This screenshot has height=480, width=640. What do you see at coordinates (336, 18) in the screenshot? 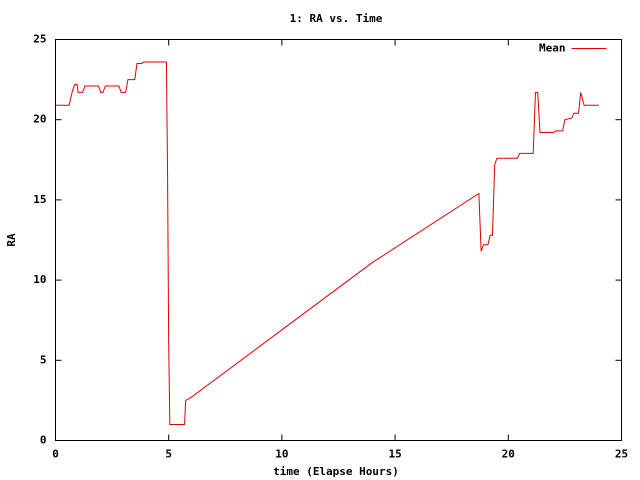
I see `chart-title: 1: RA vs. Time` at bounding box center [336, 18].